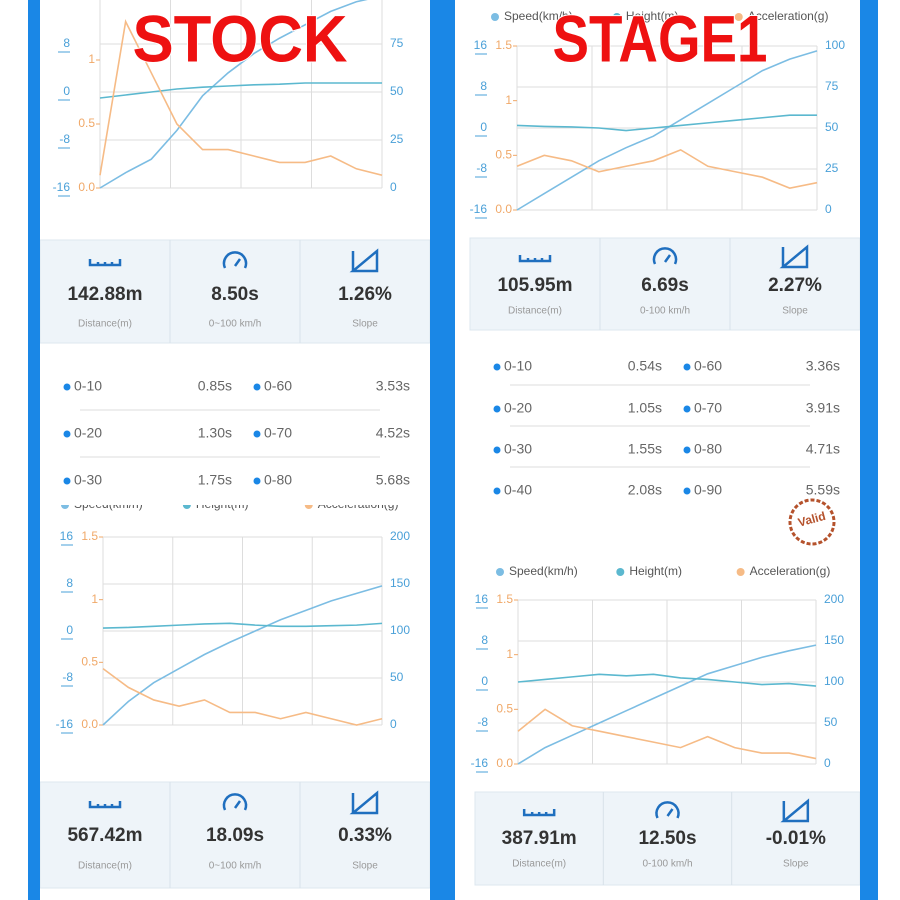 Image resolution: width=900 pixels, height=900 pixels. What do you see at coordinates (278, 480) in the screenshot?
I see `split-range: 0-80` at bounding box center [278, 480].